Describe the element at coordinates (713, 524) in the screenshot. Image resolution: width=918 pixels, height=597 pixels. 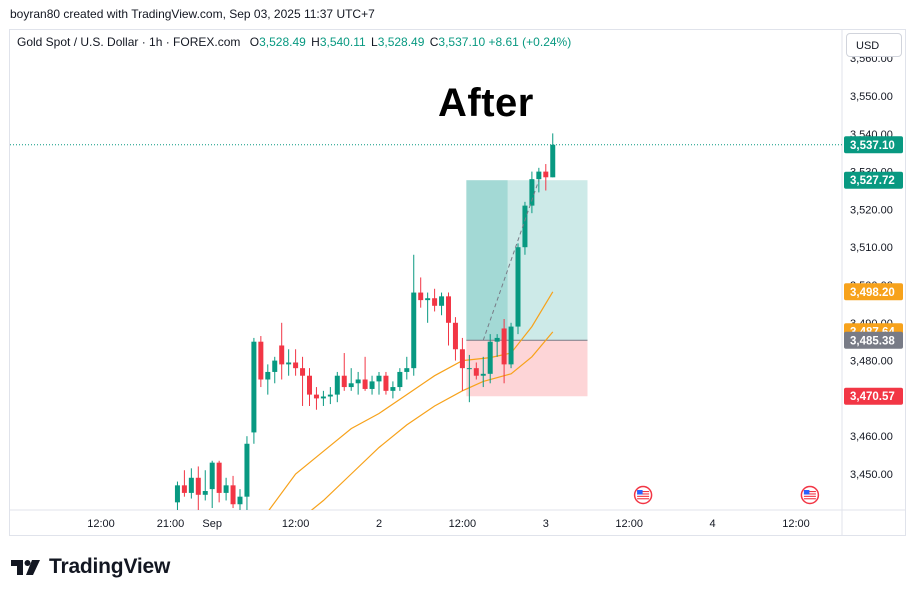
I see `x-tick-label: 4` at that location.